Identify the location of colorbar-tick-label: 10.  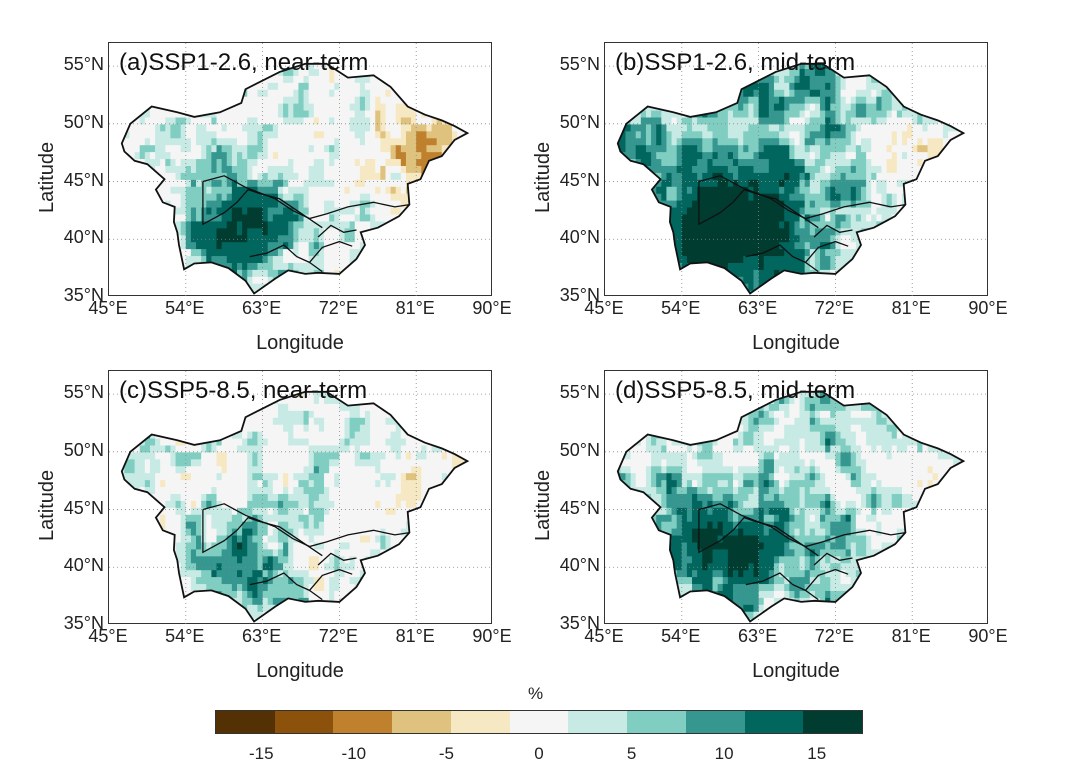
(724, 753).